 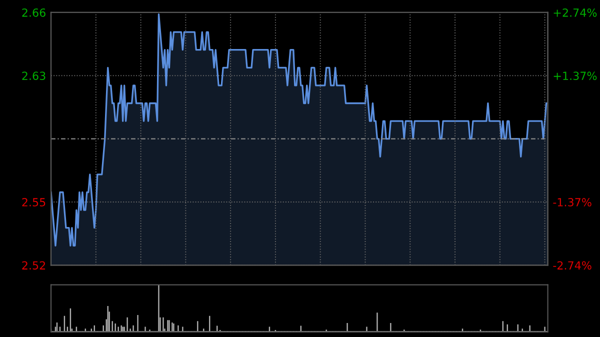 I want to click on y-tick-label: 2.63, so click(x=34, y=76).